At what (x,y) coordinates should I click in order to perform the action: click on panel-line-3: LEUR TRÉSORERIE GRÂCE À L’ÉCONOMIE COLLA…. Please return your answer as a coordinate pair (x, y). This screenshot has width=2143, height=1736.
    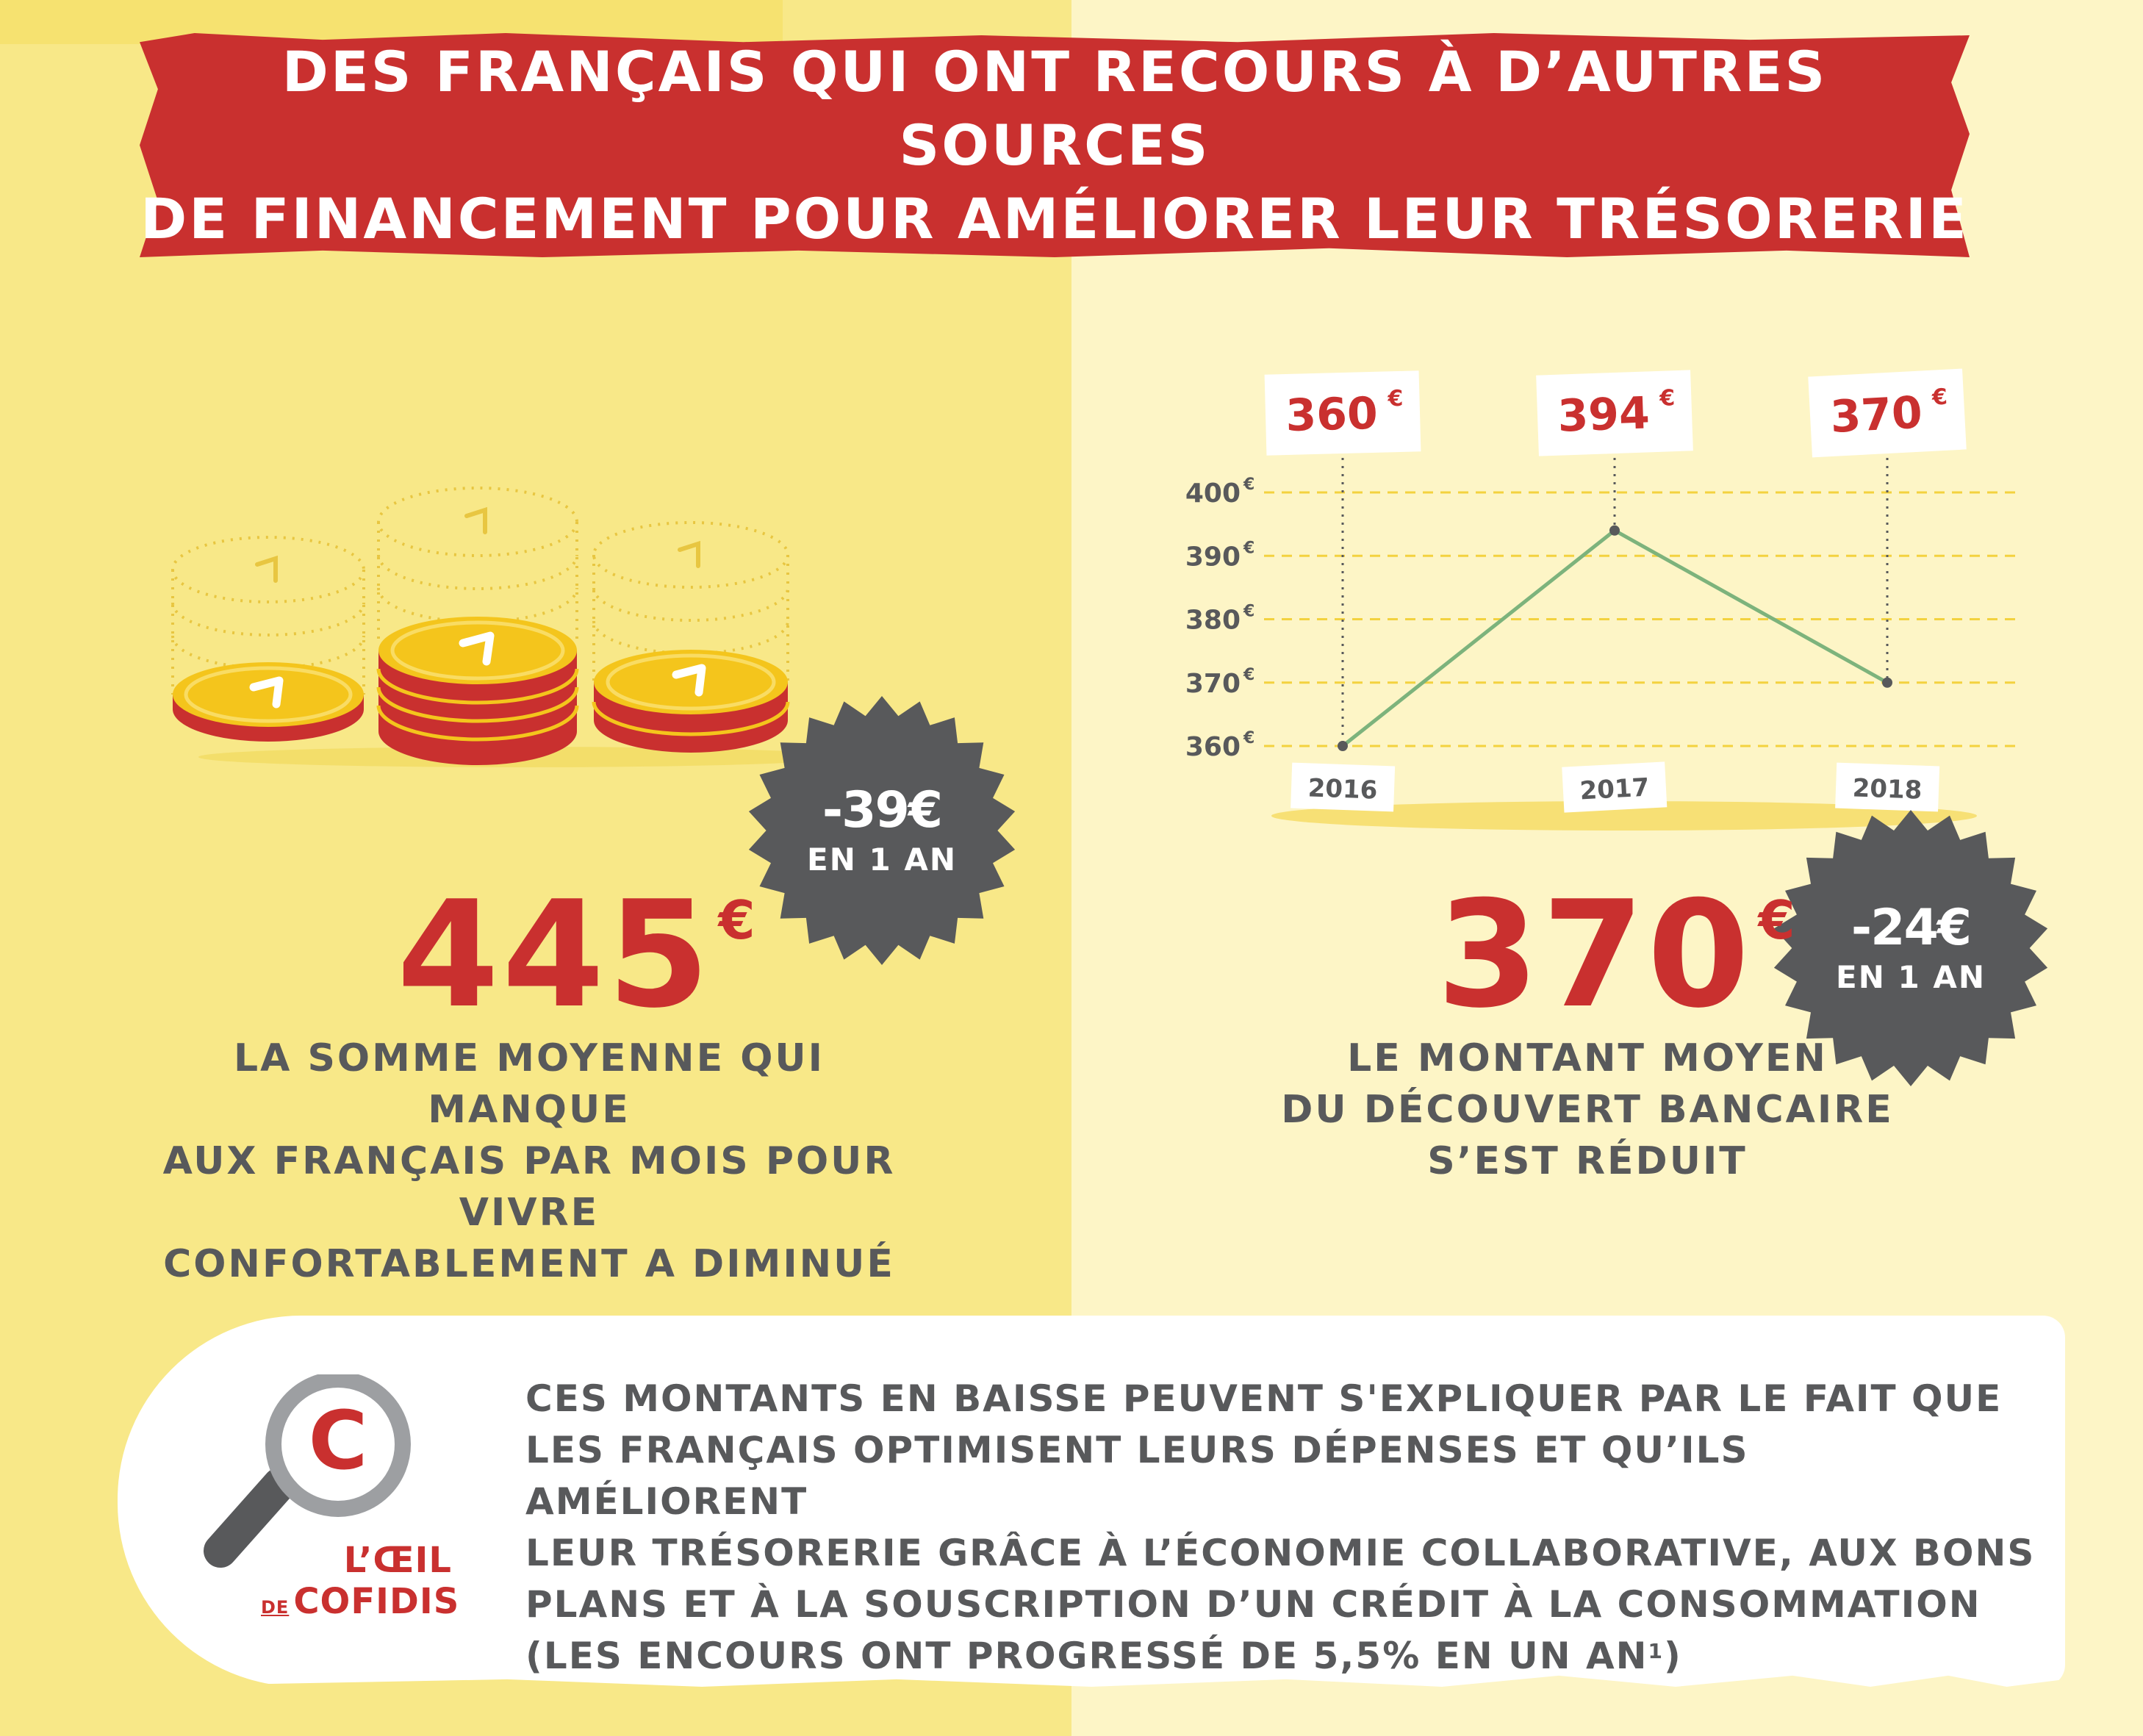
    Looking at the image, I should click on (1281, 1553).